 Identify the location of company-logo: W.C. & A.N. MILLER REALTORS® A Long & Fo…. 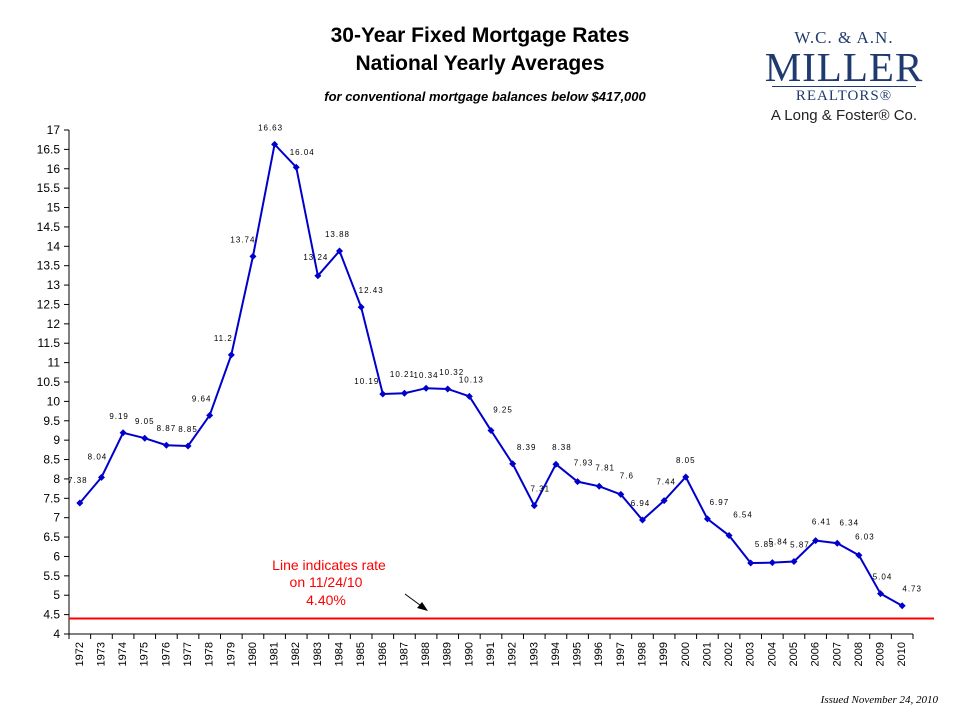
(844, 76).